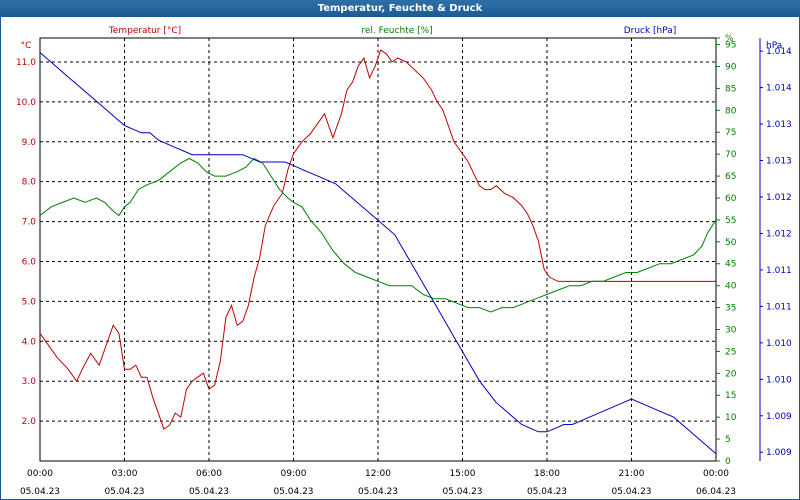  Describe the element at coordinates (730, 46) in the screenshot. I see `humidity-tick-label: 95` at that location.